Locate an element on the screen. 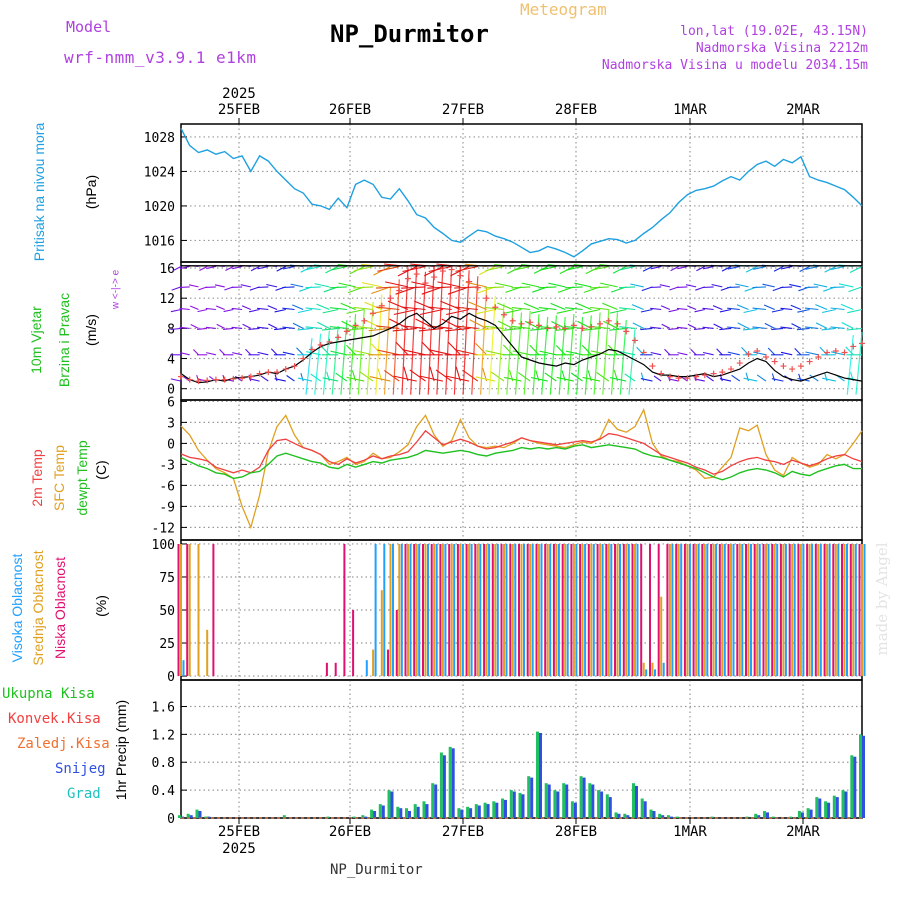  top-date-label: 26FEB is located at coordinates (350, 110).